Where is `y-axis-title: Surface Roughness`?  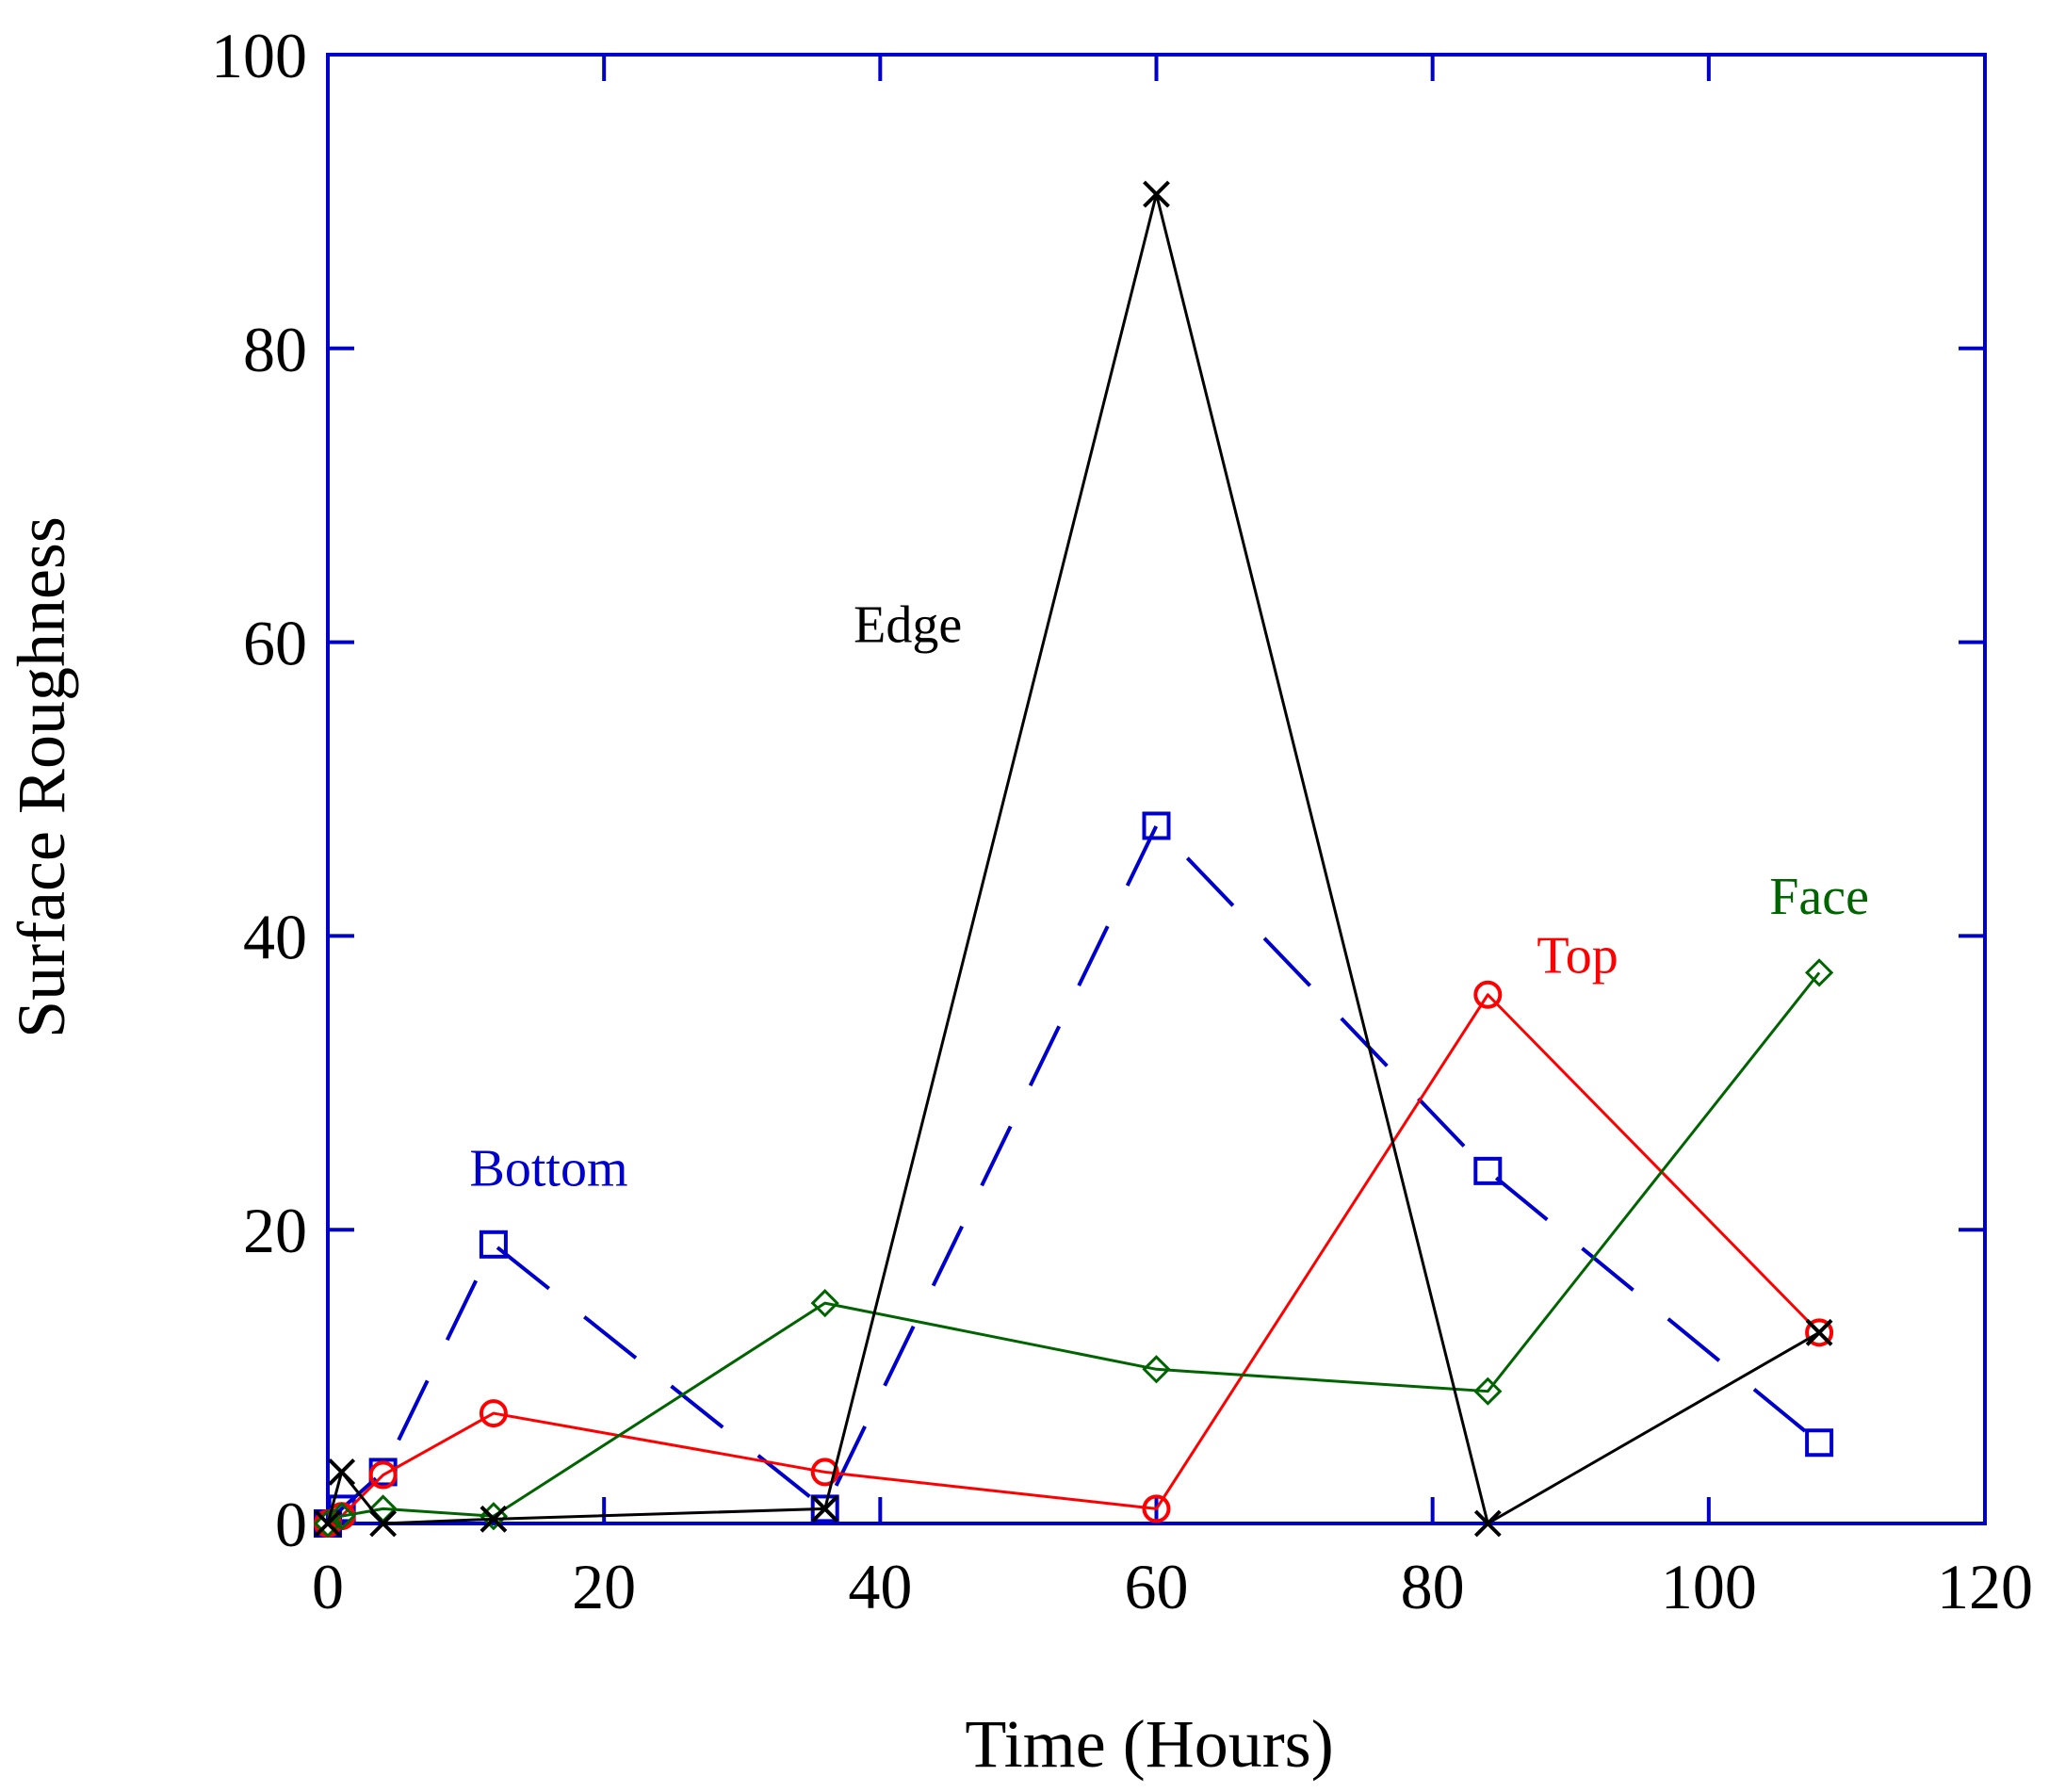
y-axis-title: Surface Roughness is located at coordinates (42, 777).